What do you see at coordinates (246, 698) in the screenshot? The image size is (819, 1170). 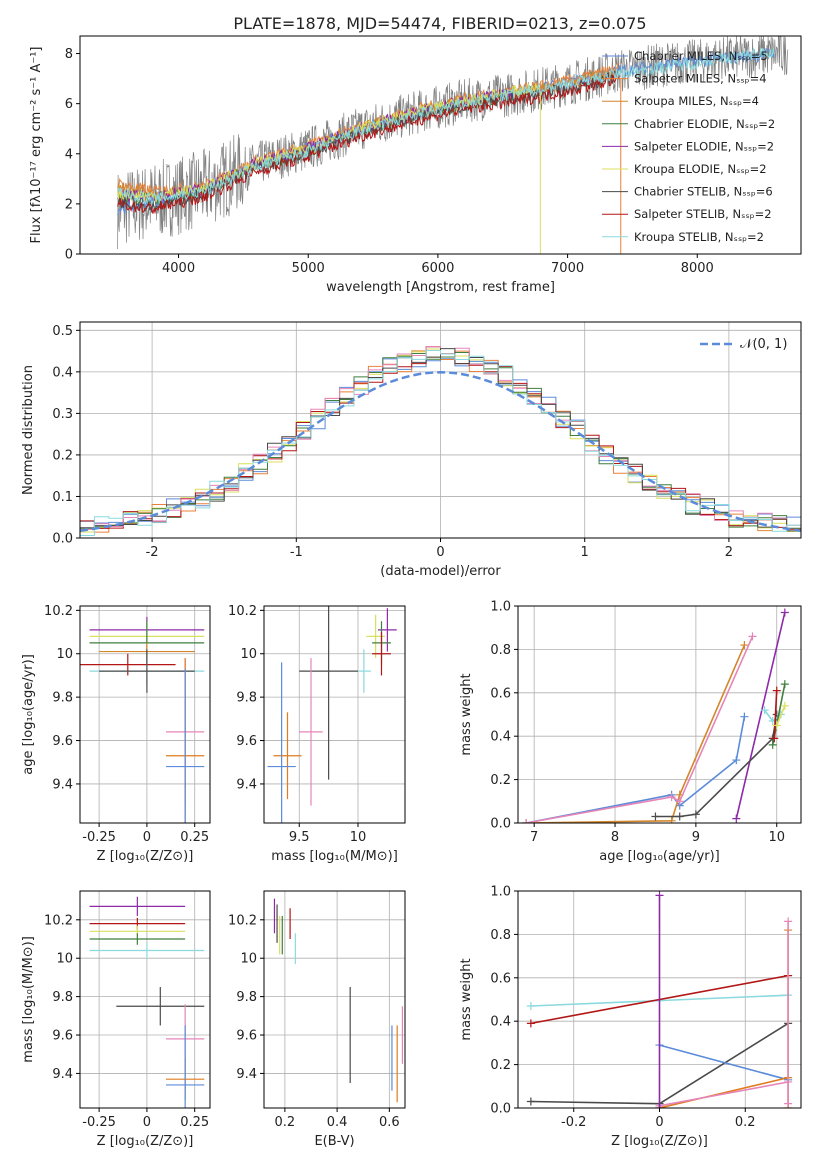 I see `y-tick-label: 9.8` at bounding box center [246, 698].